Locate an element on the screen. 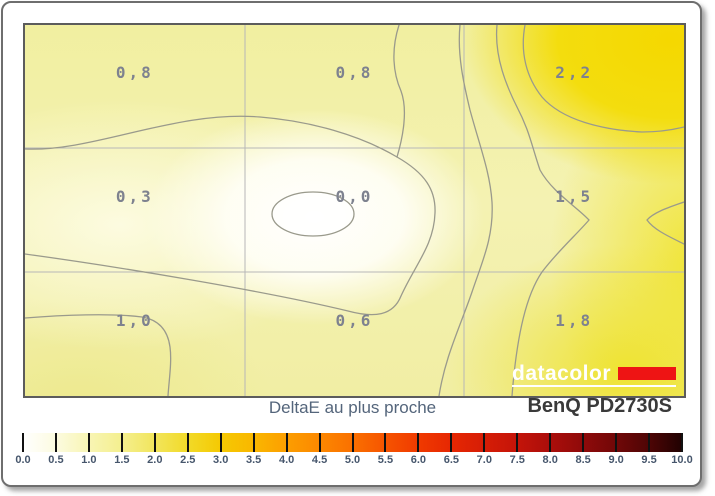 The height and width of the screenshot is (496, 715). colorbar-gradient is located at coordinates (352, 442).